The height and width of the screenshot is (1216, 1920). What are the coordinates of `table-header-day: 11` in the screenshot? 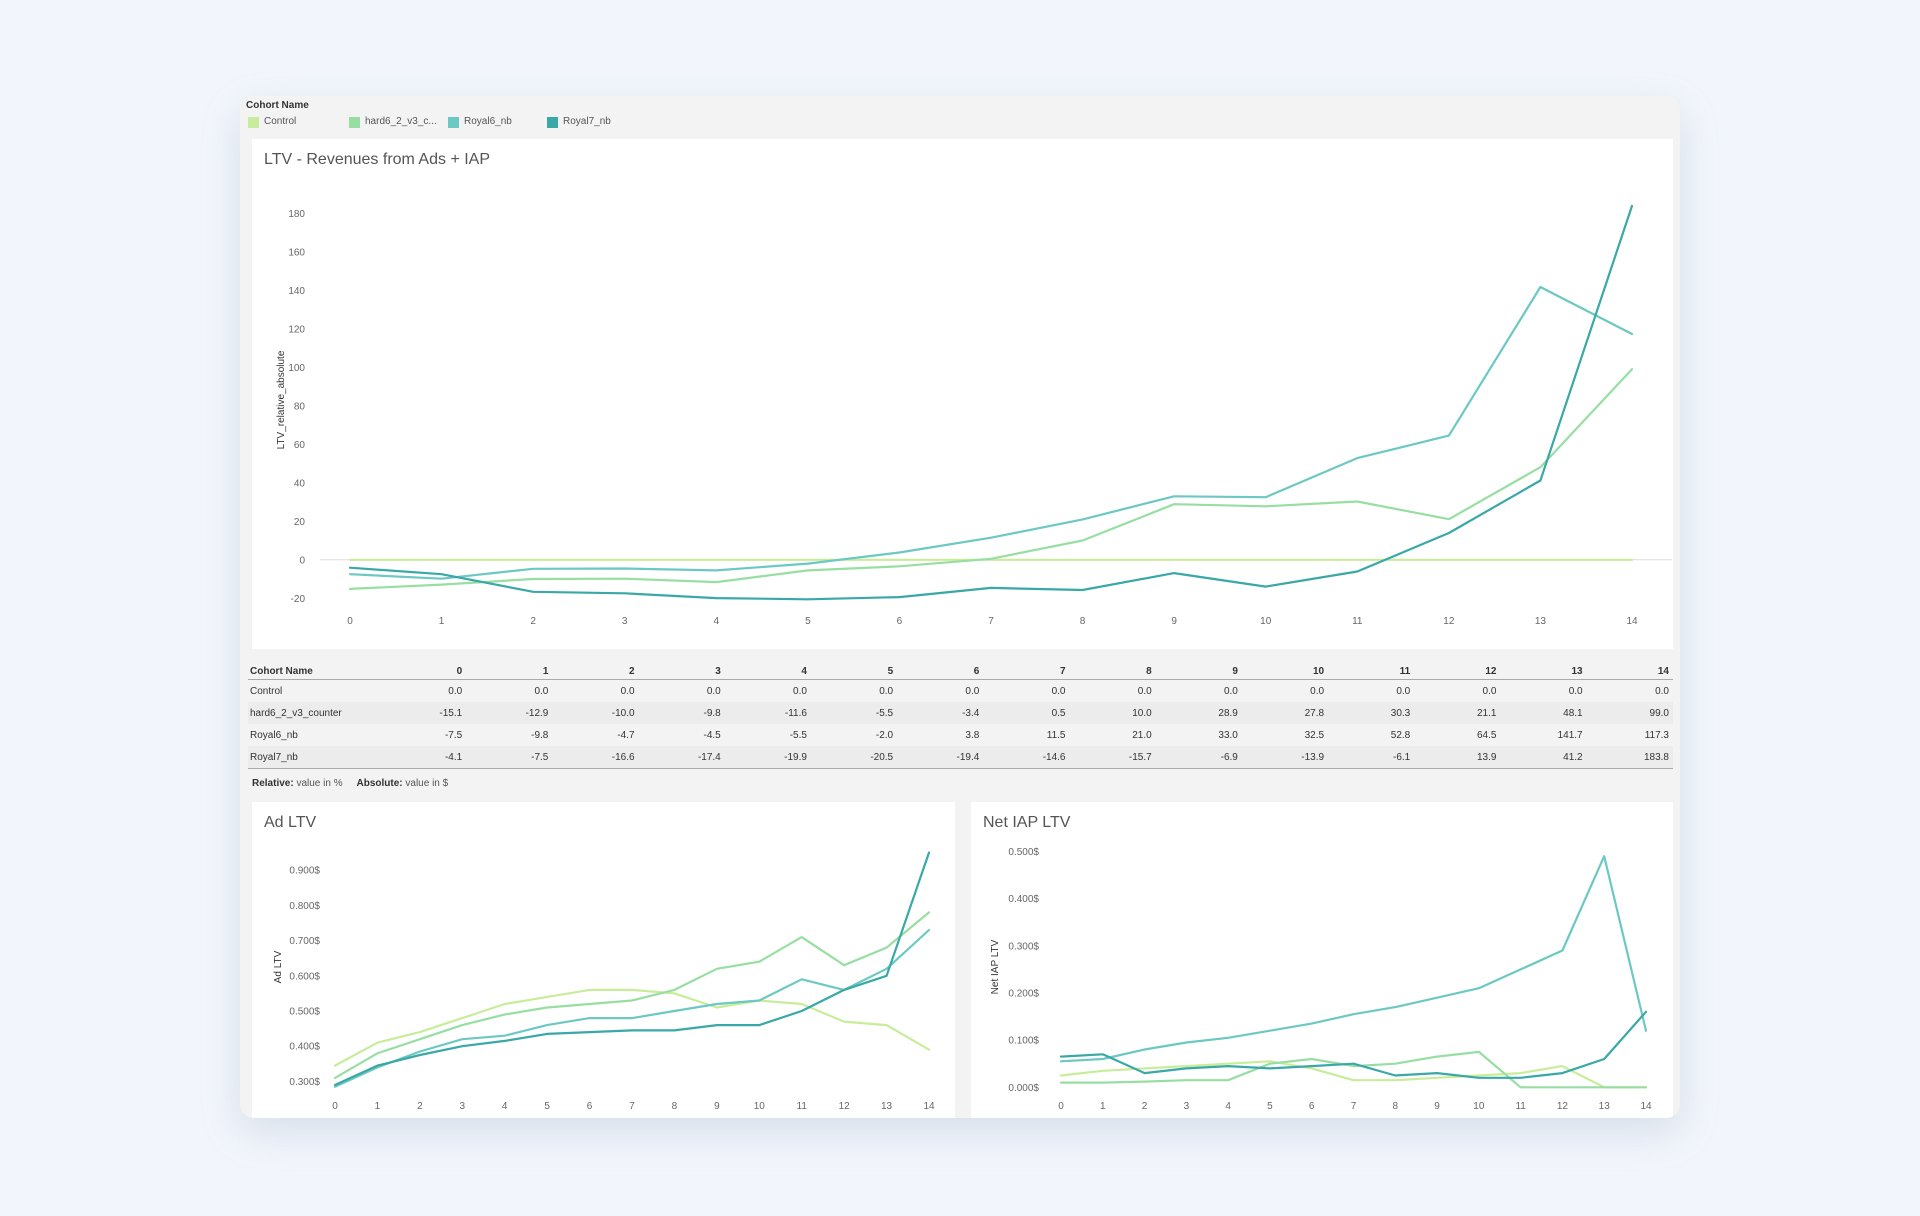 It's located at (1371, 671).